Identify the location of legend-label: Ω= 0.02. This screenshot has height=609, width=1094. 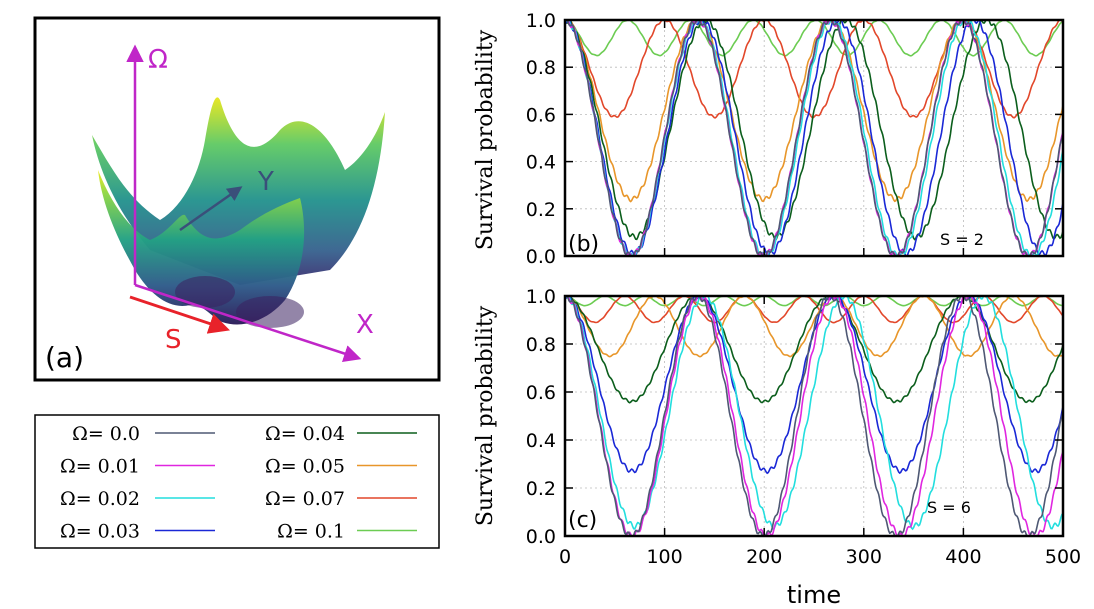
(100, 499).